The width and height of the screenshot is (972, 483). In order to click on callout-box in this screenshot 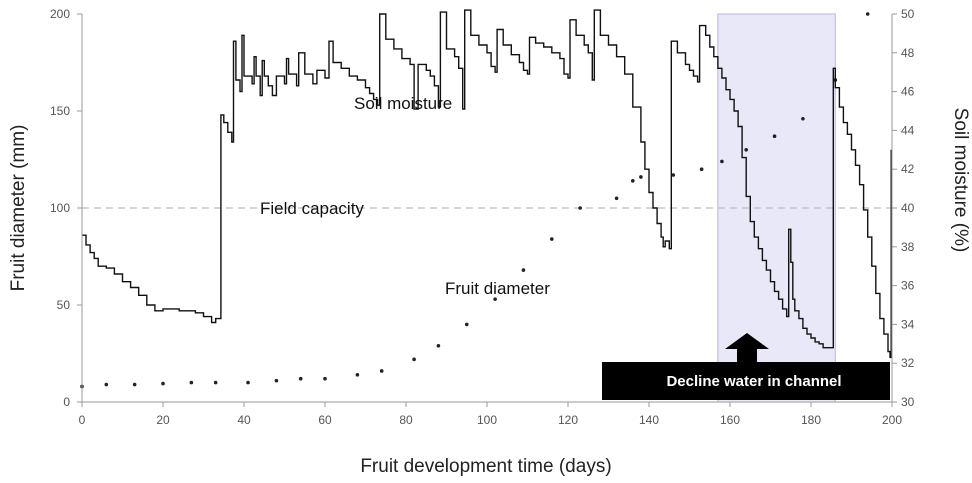, I will do `click(746, 381)`.